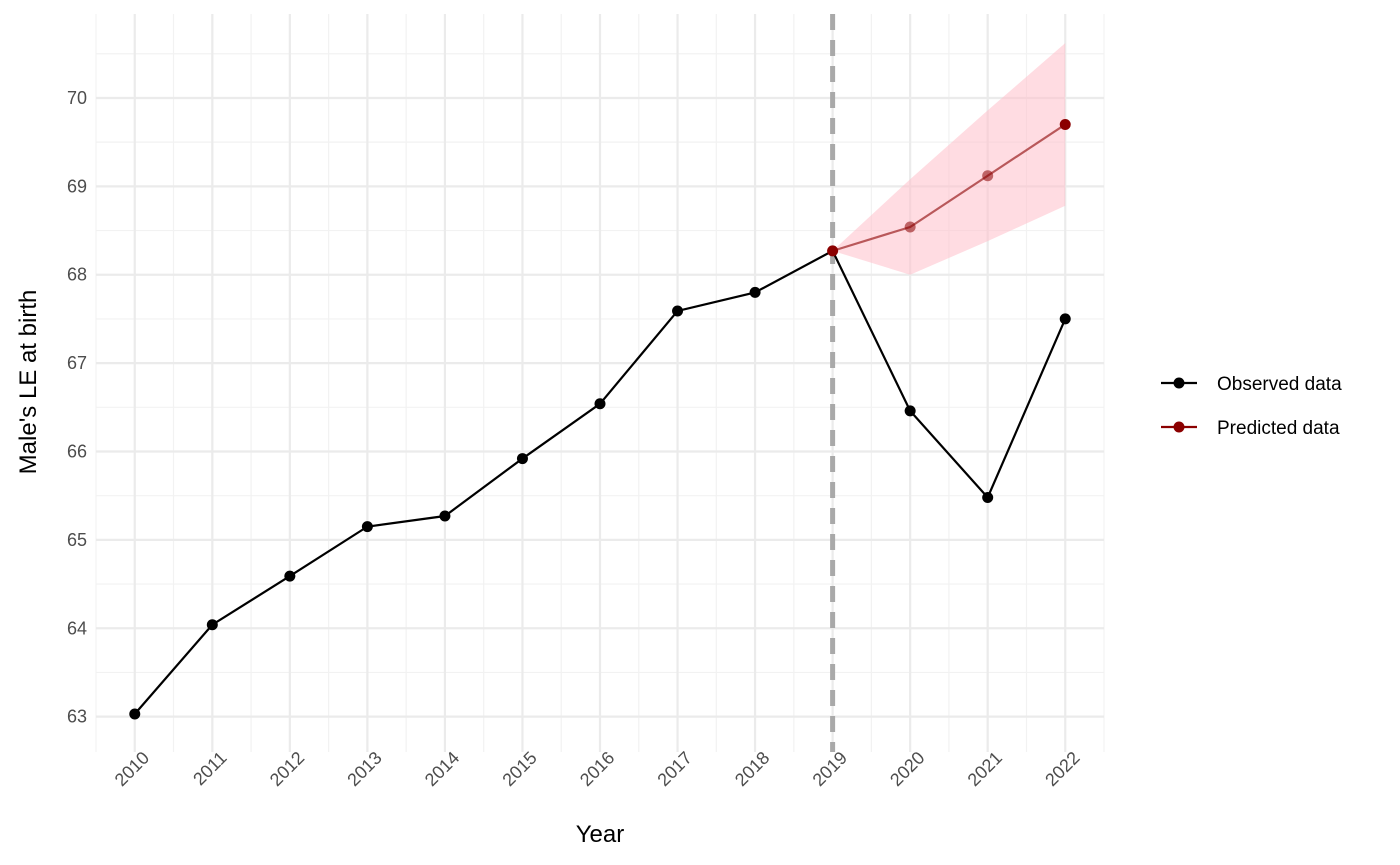  What do you see at coordinates (77, 98) in the screenshot?
I see `y-tick-label: 70` at bounding box center [77, 98].